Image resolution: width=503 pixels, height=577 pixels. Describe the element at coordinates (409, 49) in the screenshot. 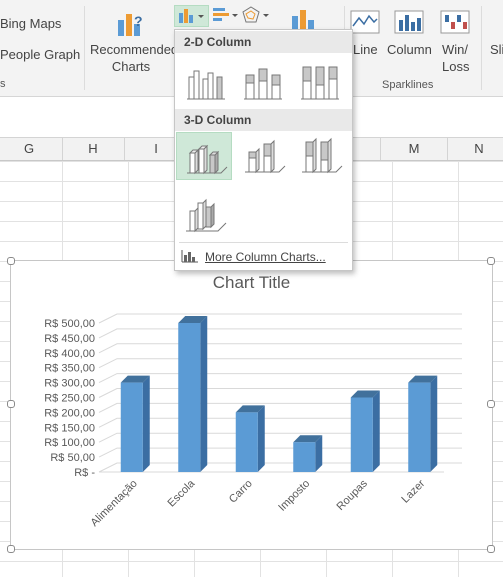

I see `sparkline-column-label: Column` at that location.